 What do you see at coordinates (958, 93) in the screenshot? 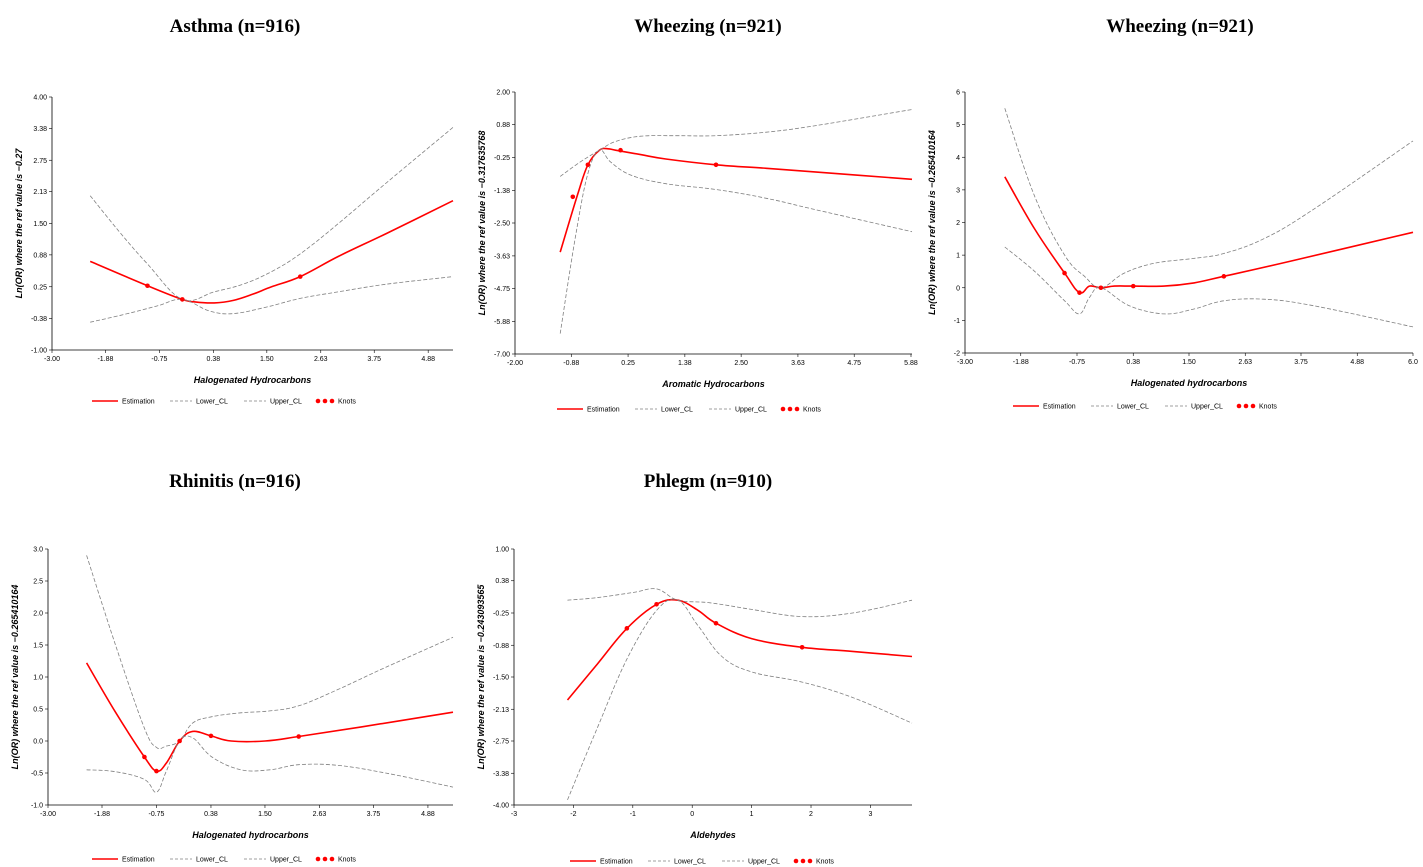
I see `y-tick-label: 6` at bounding box center [958, 93].